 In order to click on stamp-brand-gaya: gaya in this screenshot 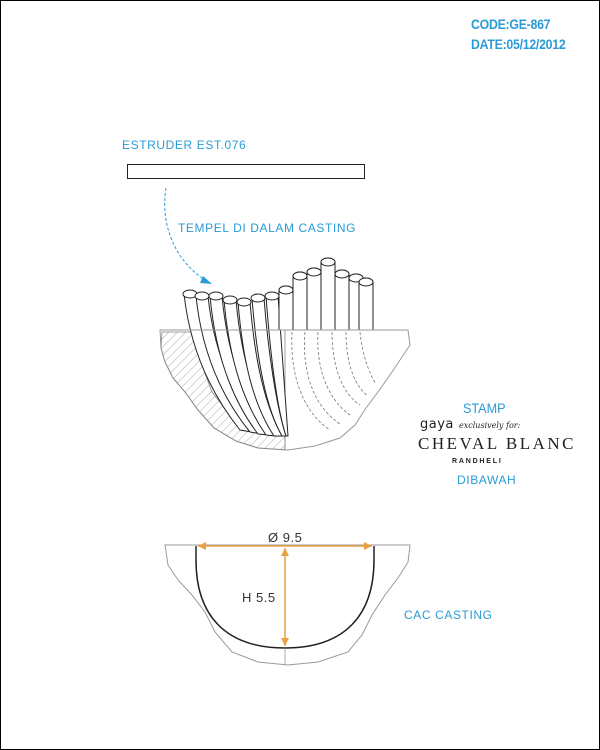, I will do `click(437, 424)`.